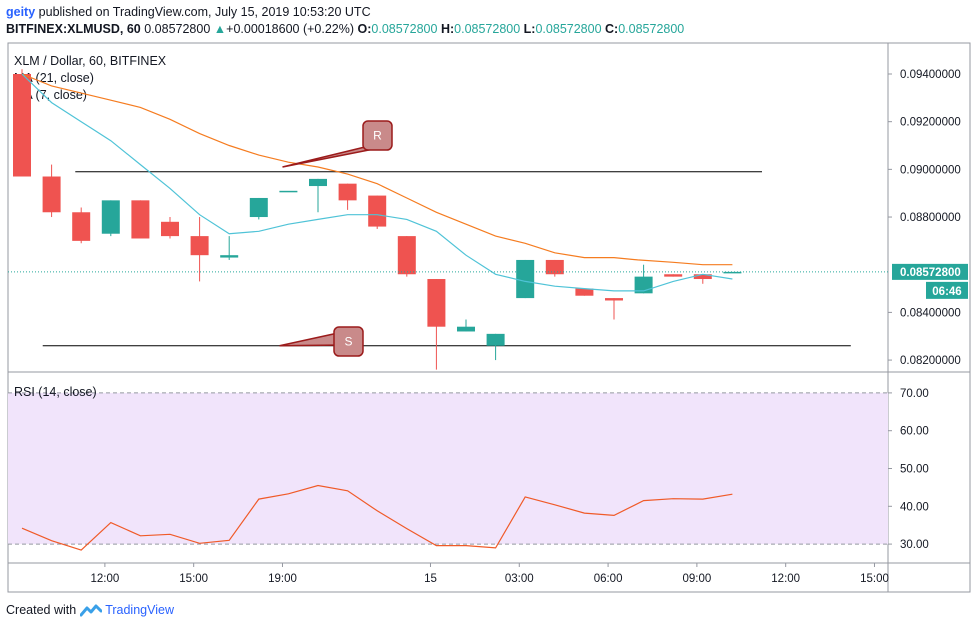 The width and height of the screenshot is (977, 628). I want to click on price-tick-label: 0.09400000, so click(930, 75).